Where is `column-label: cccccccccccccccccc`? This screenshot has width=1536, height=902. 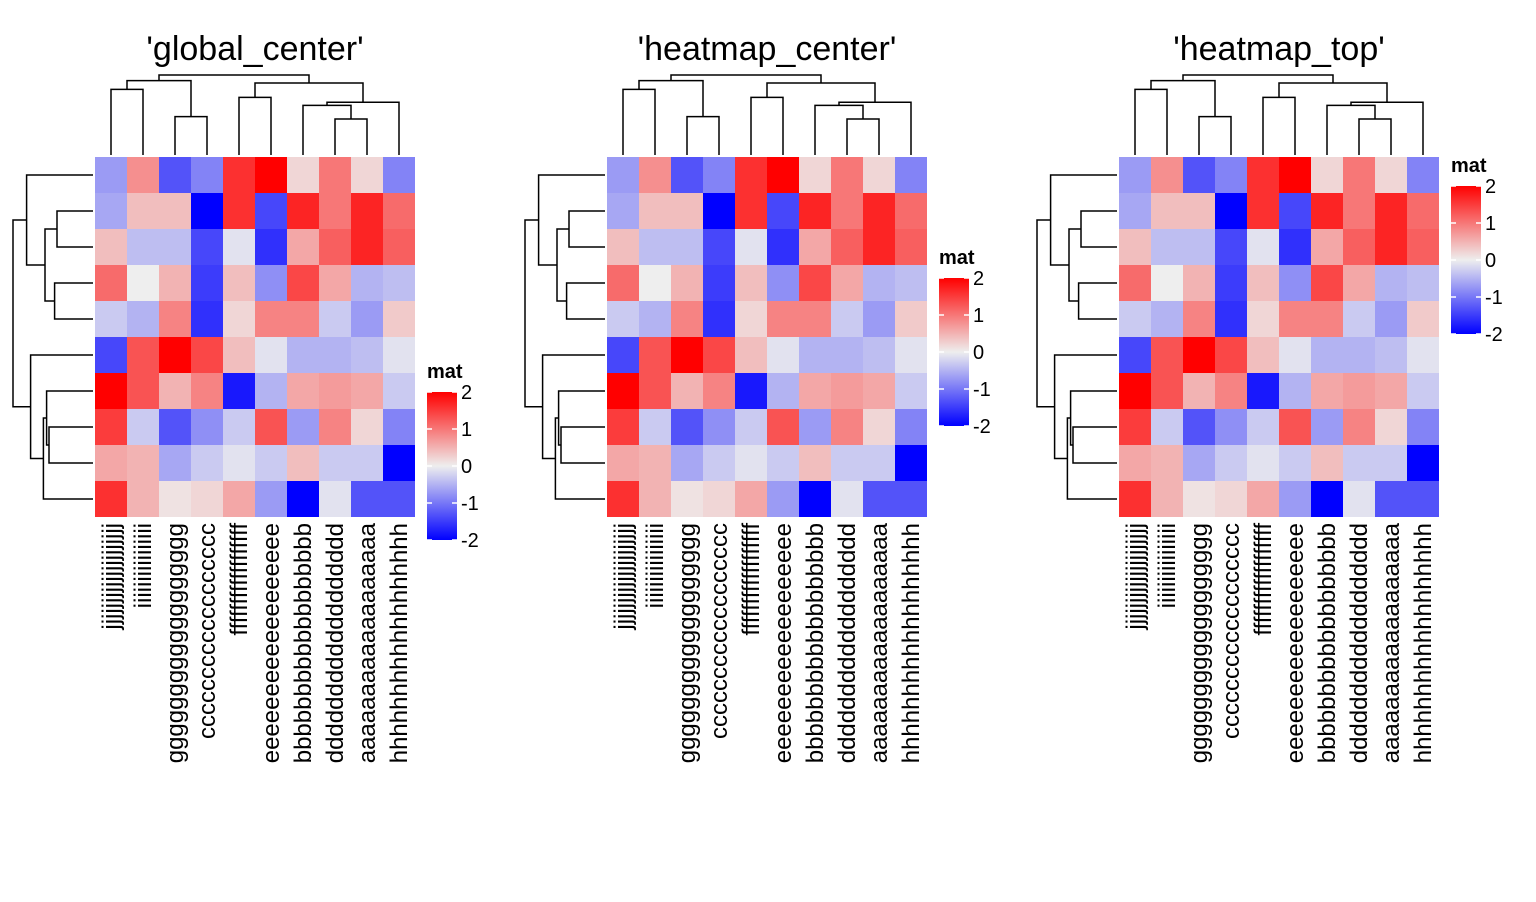
column-label: cccccccccccccccccc is located at coordinates (719, 631).